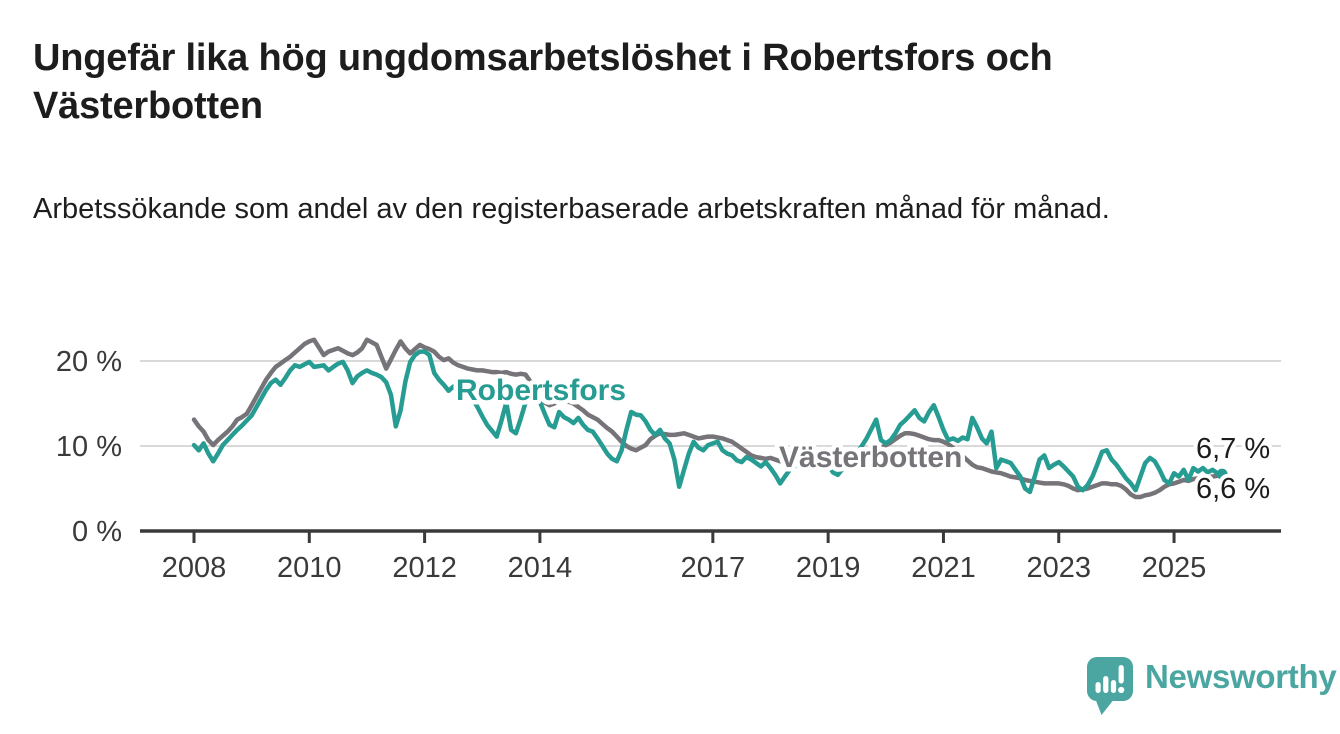 The height and width of the screenshot is (734, 1340). What do you see at coordinates (89, 362) in the screenshot?
I see `y-tick-label-20pct: 20 %` at bounding box center [89, 362].